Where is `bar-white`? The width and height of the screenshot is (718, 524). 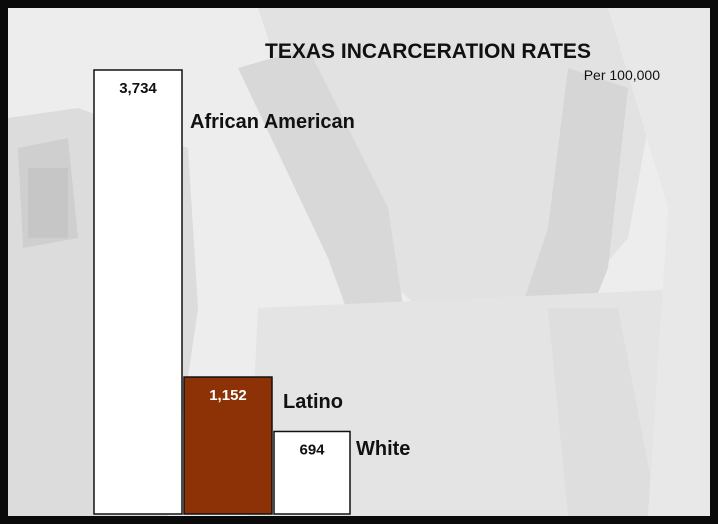 bar-white is located at coordinates (312, 472).